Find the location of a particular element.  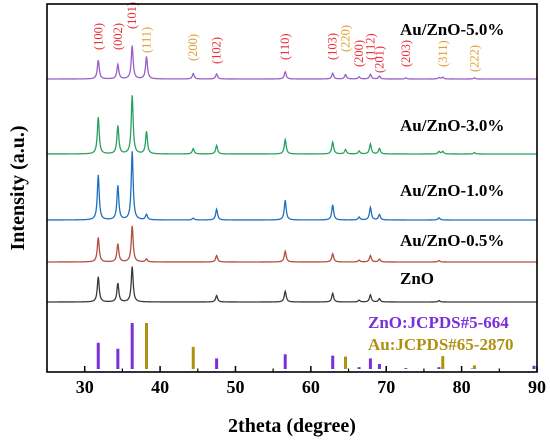

hkl-label: (203) is located at coordinates (406, 53).